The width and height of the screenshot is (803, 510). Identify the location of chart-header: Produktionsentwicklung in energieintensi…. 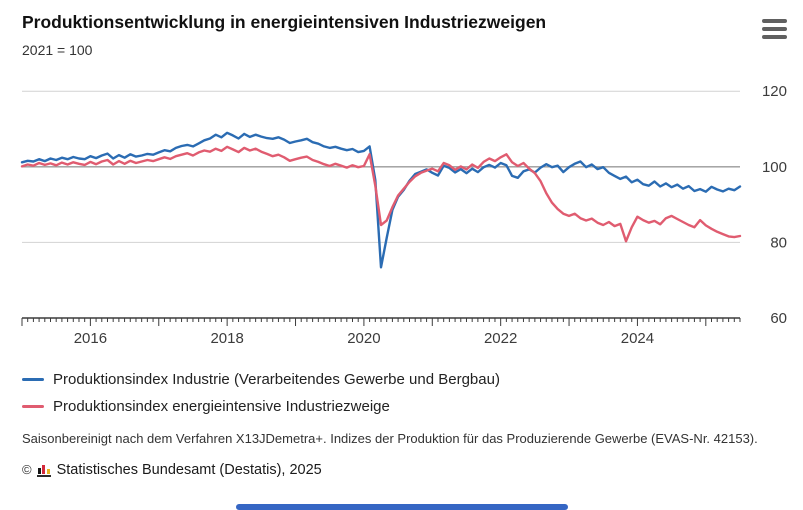
(401, 29).